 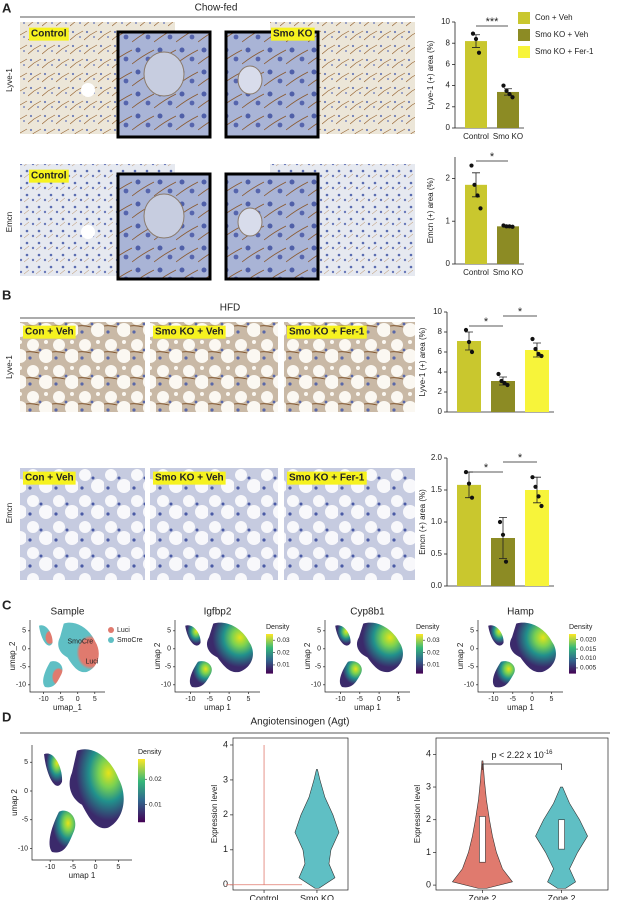 I want to click on x-tick-label: -5, so click(x=61, y=699).